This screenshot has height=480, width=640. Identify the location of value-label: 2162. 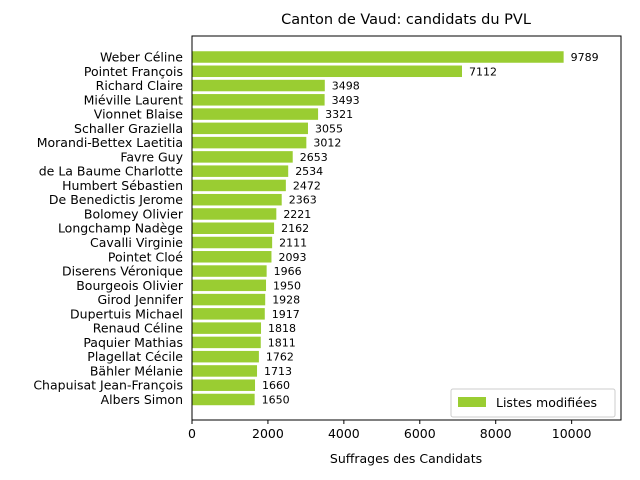
(295, 228).